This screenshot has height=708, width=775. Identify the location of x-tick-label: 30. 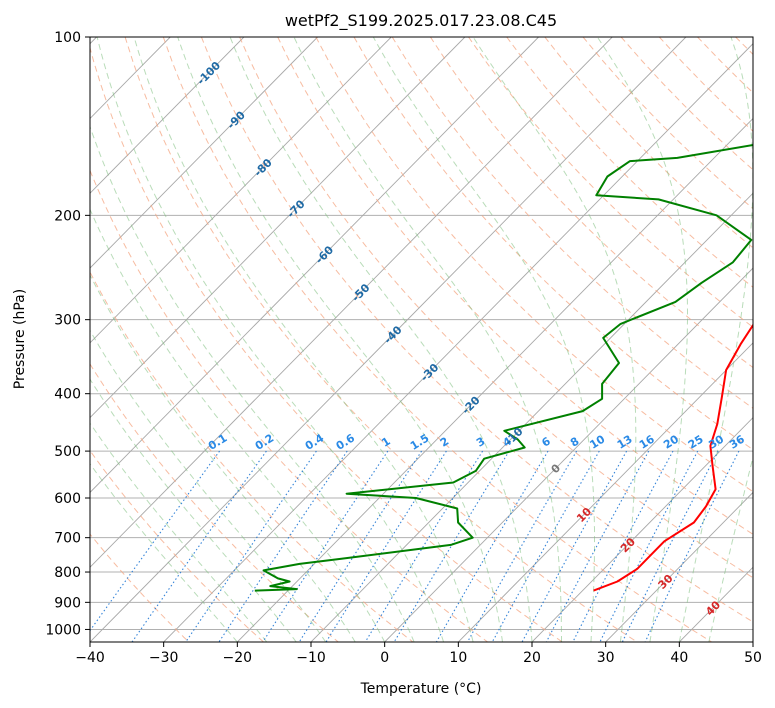
(606, 658).